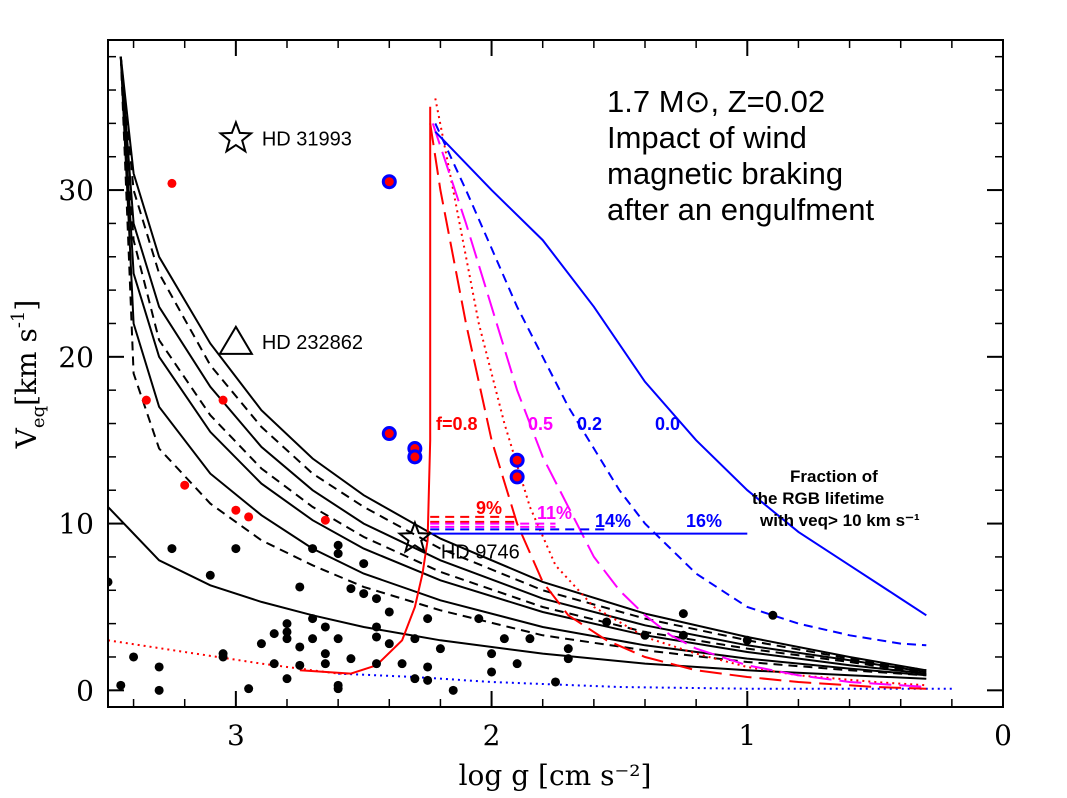  Describe the element at coordinates (236, 735) in the screenshot. I see `x-tick-label: 3` at that location.